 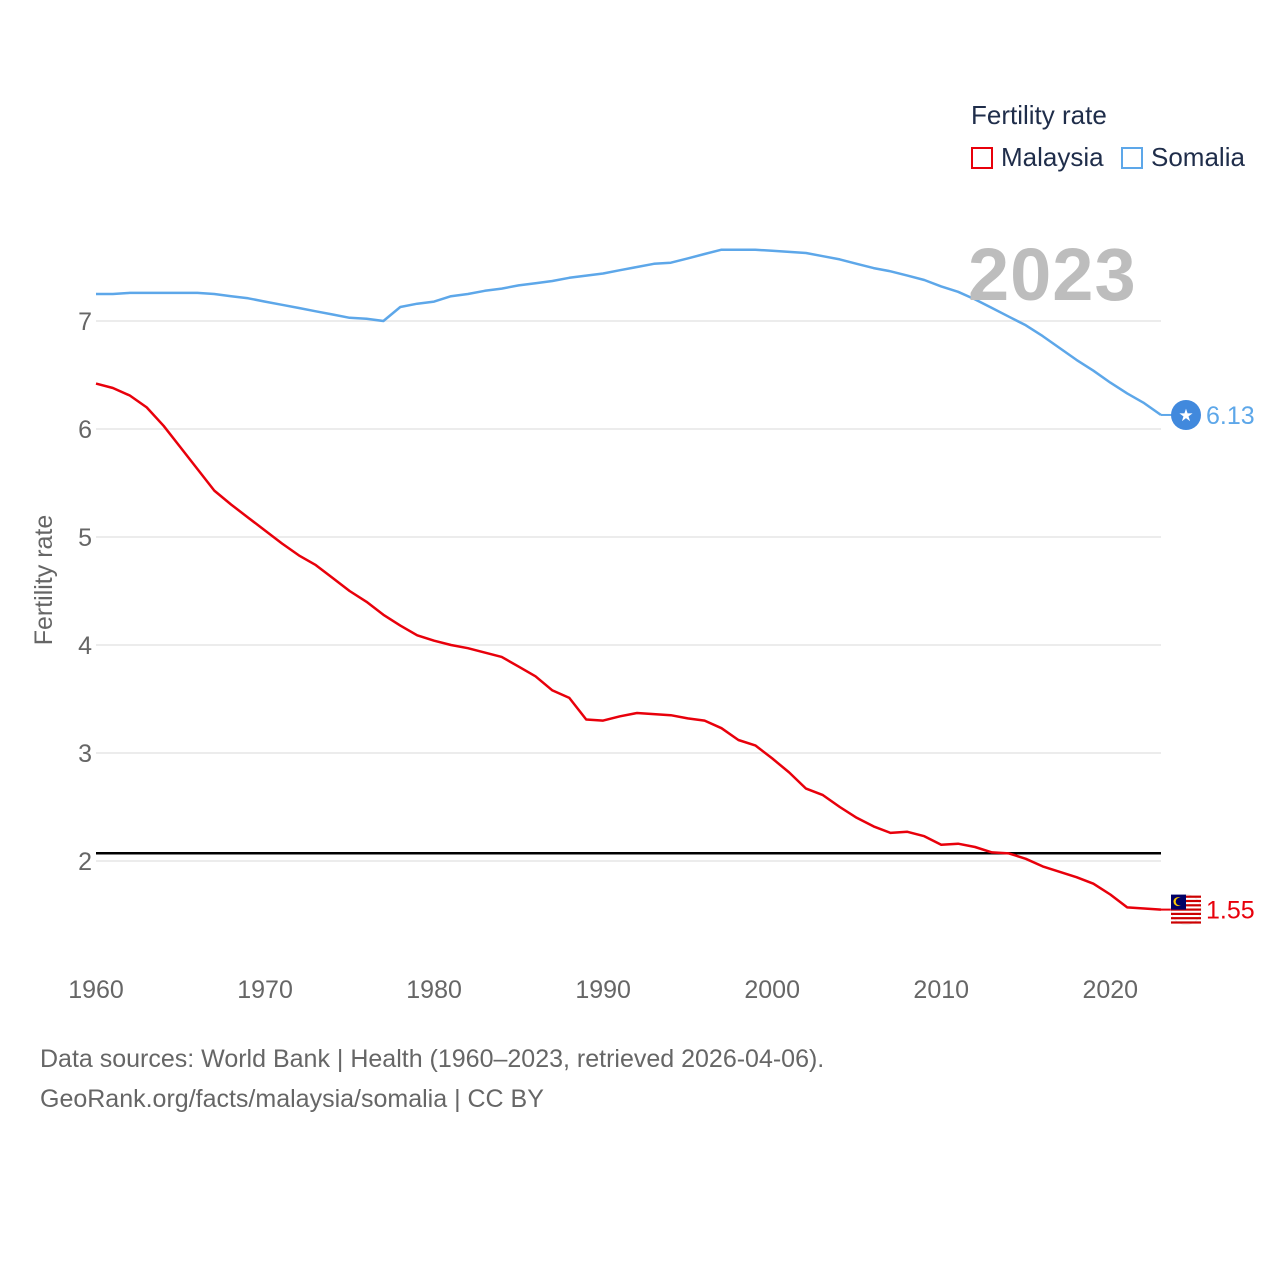 I want to click on somalia-flag-icon, so click(x=1186, y=414).